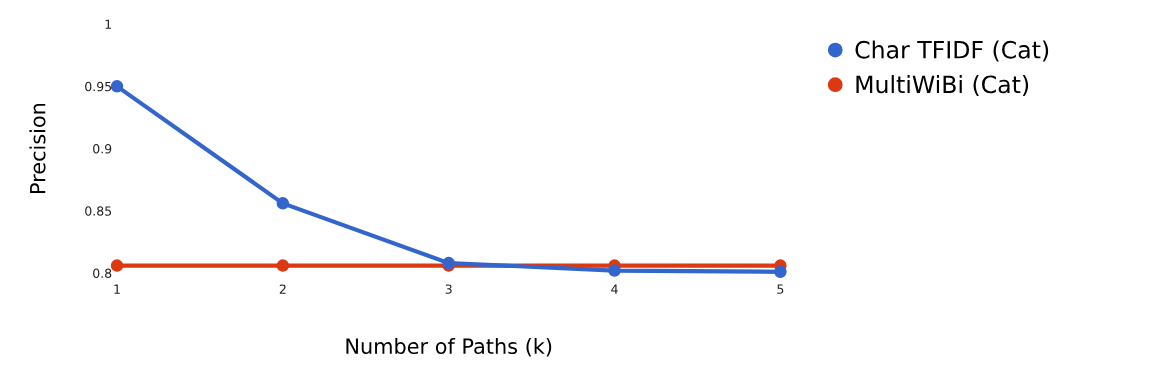 The width and height of the screenshot is (1170, 371). Describe the element at coordinates (37, 148) in the screenshot. I see `y-axis-title: Precision` at that location.